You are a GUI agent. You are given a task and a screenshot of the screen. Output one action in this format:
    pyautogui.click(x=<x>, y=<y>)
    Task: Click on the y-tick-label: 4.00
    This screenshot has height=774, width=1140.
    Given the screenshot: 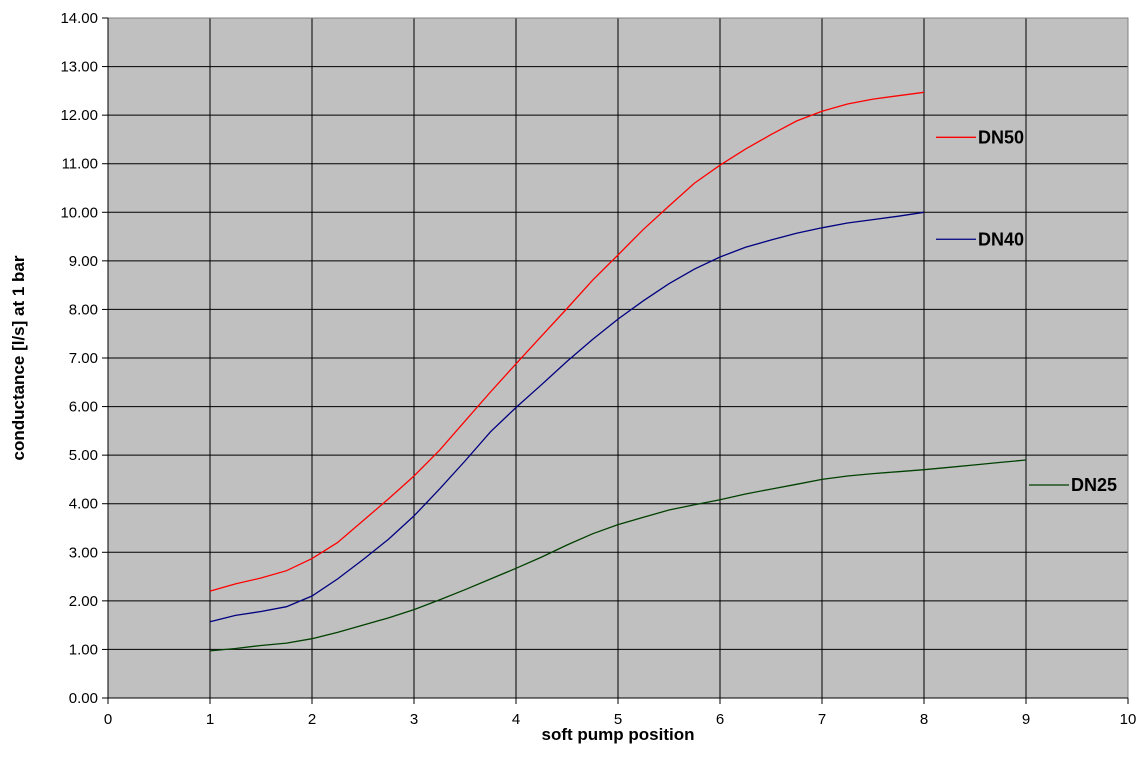 What is the action you would take?
    pyautogui.click(x=83, y=504)
    